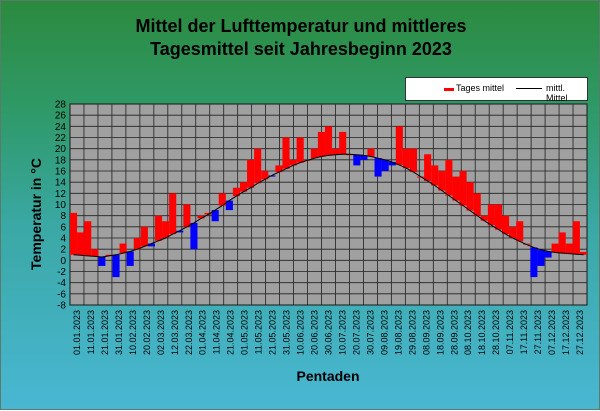  What do you see at coordinates (36, 214) in the screenshot?
I see `y-axis-title: Temperatur in °C` at bounding box center [36, 214].